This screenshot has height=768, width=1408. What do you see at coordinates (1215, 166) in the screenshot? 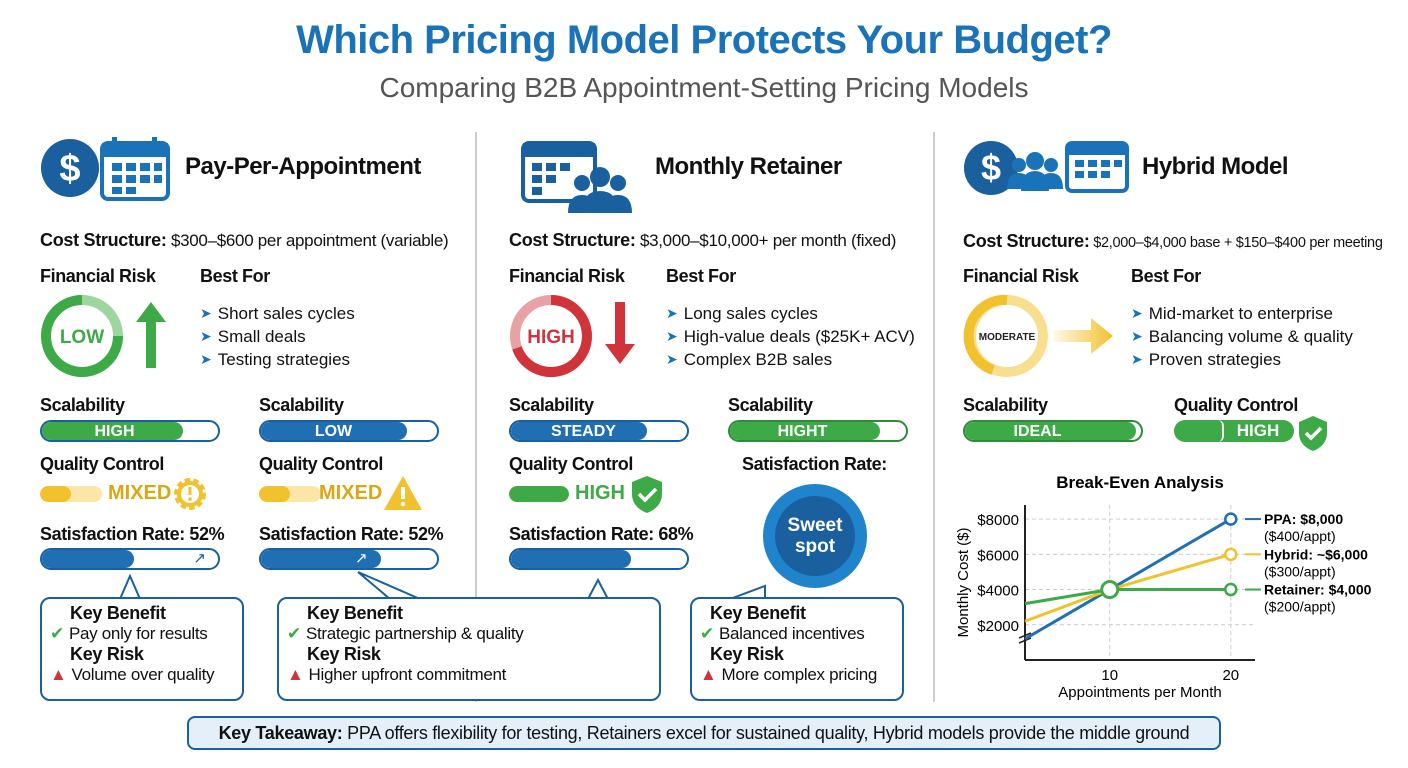
I see `column-title-hybrid: Hybrid Model` at bounding box center [1215, 166].